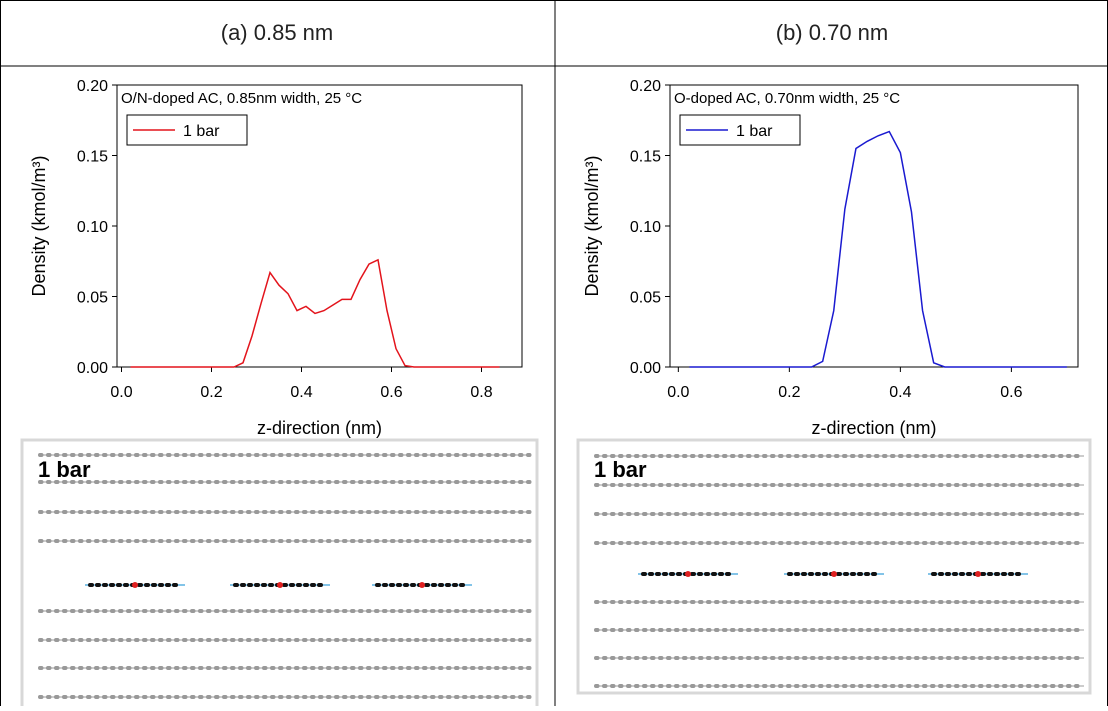 The image size is (1108, 711). Describe the element at coordinates (787, 98) in the screenshot. I see `chart-title: O-doped AC, 0.70nm width, 25 °C` at that location.